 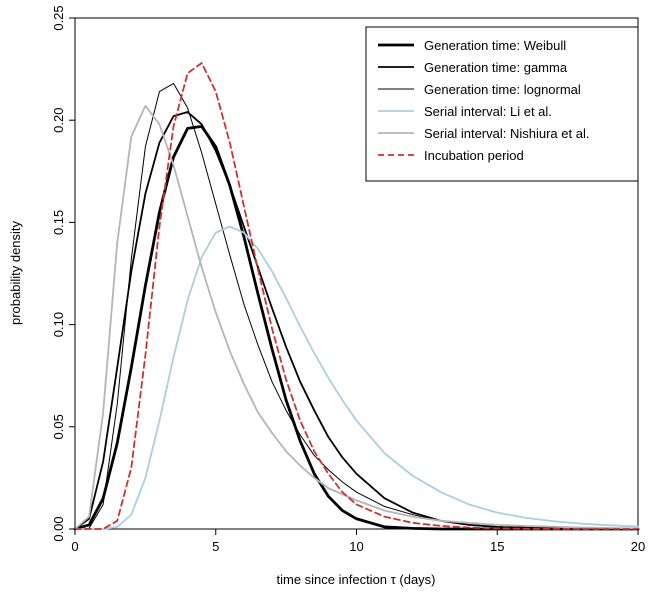 I want to click on x-tick-label: 5, so click(x=215, y=546).